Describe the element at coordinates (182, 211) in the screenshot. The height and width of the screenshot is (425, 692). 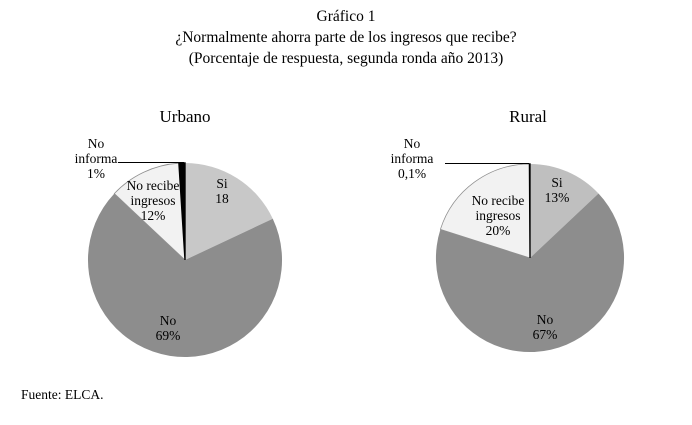
I see `urbano-slice-no-informa` at that location.